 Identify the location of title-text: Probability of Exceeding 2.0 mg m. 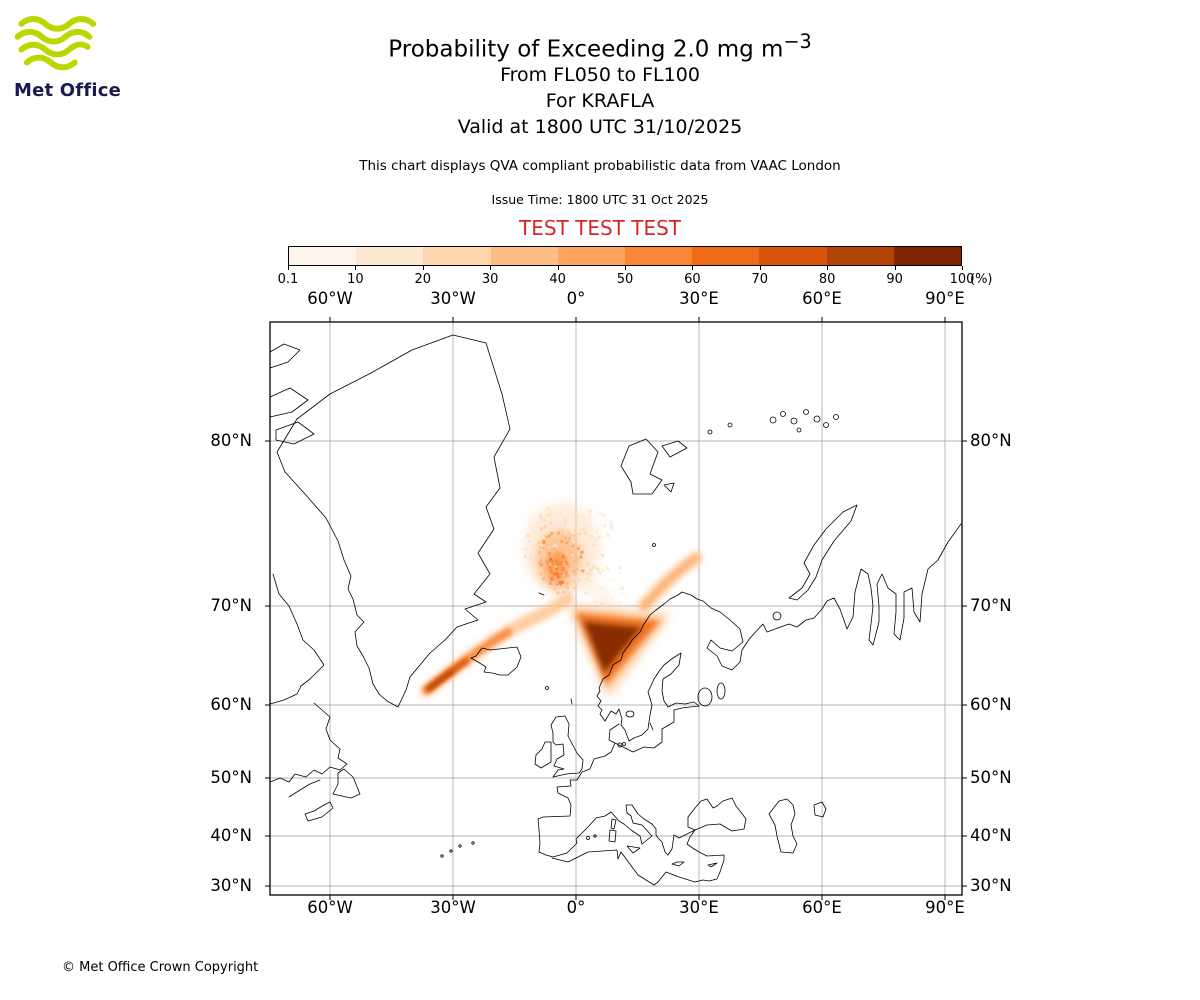
(586, 49).